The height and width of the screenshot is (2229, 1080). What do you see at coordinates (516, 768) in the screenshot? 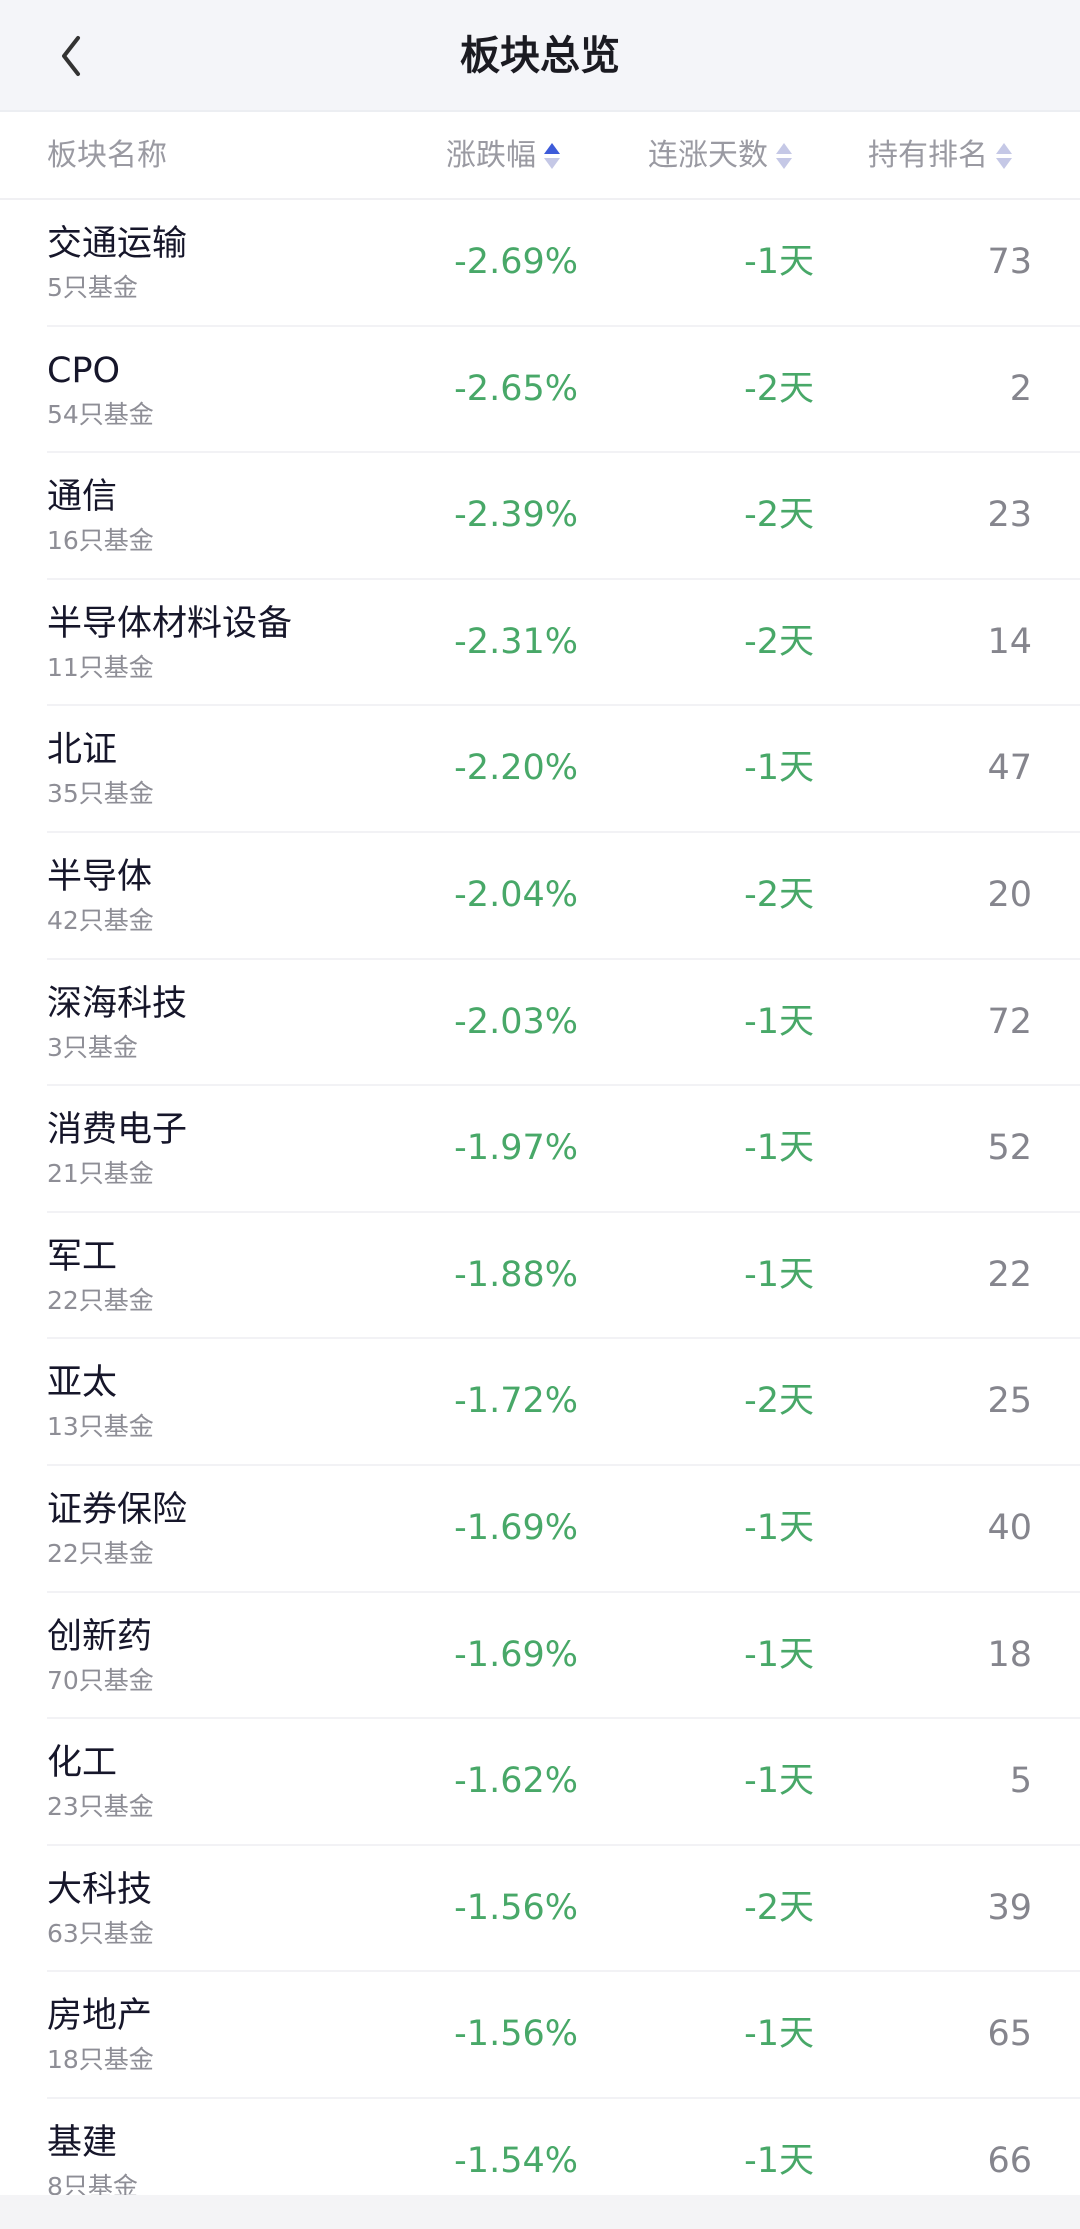
I see `change-percent: -2.20%` at bounding box center [516, 768].